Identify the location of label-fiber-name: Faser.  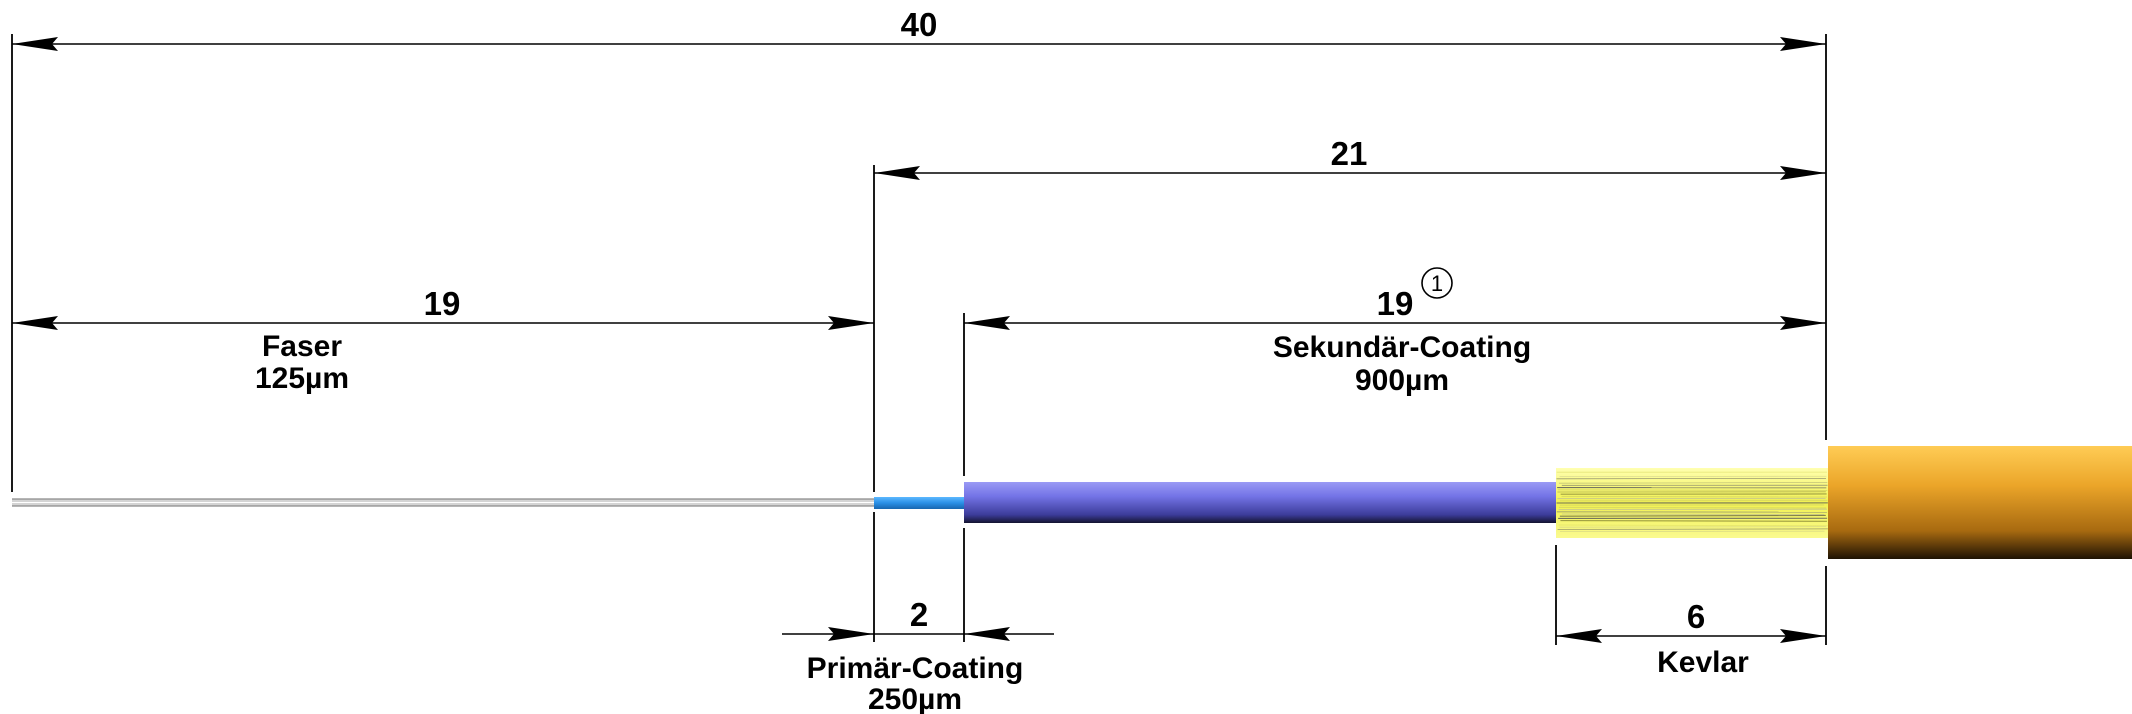
(302, 346).